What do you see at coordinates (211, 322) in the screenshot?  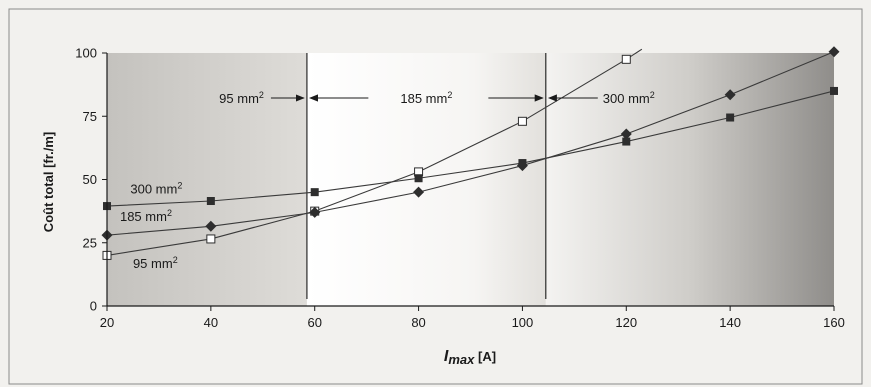 I see `x-tick-label: 40` at bounding box center [211, 322].